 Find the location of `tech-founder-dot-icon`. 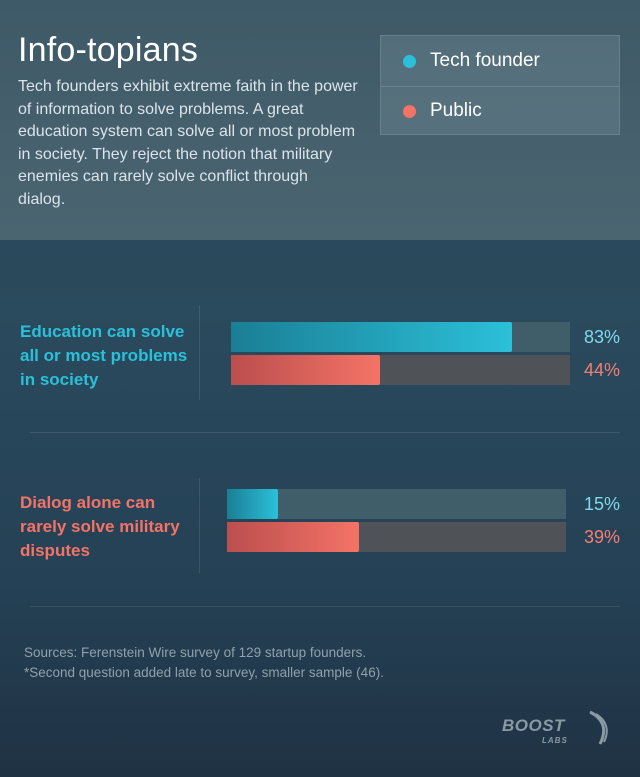

tech-founder-dot-icon is located at coordinates (409, 61).